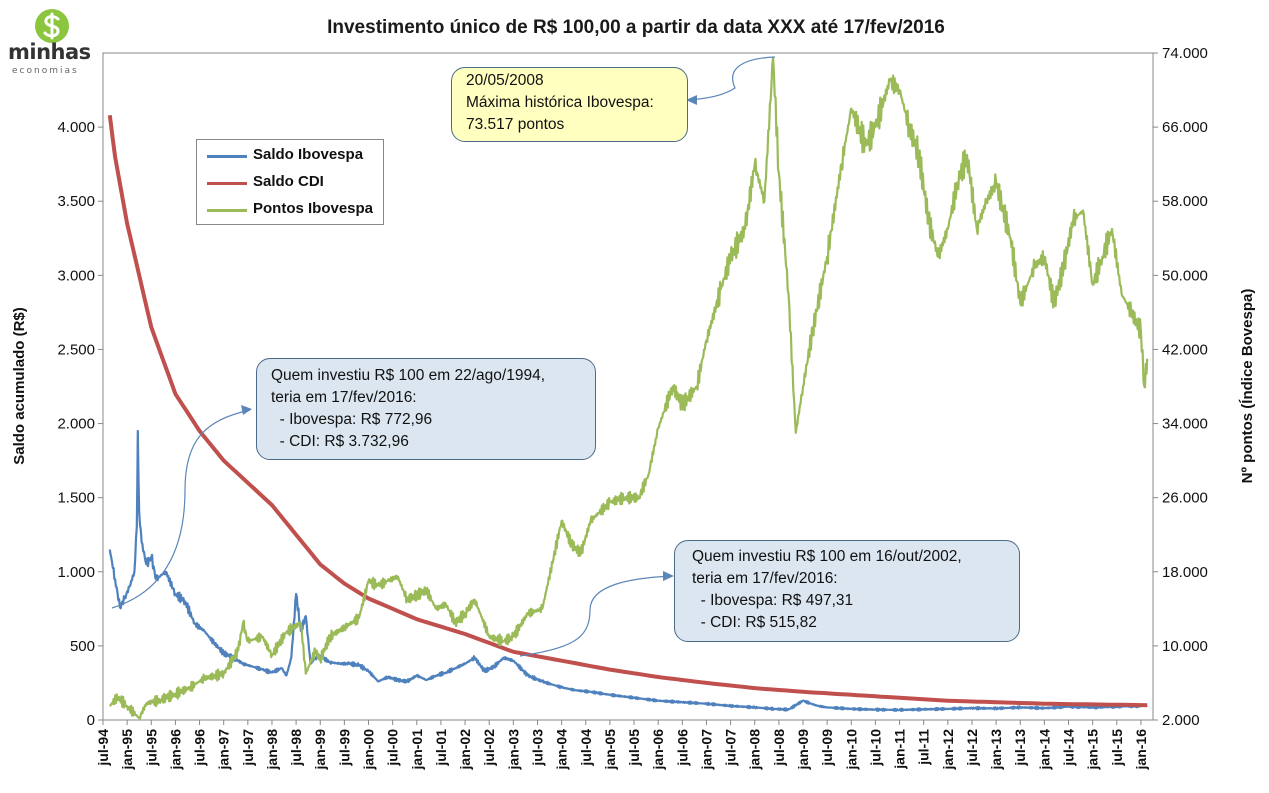  What do you see at coordinates (513, 750) in the screenshot?
I see `x-tick-label: jan-03` at bounding box center [513, 750].